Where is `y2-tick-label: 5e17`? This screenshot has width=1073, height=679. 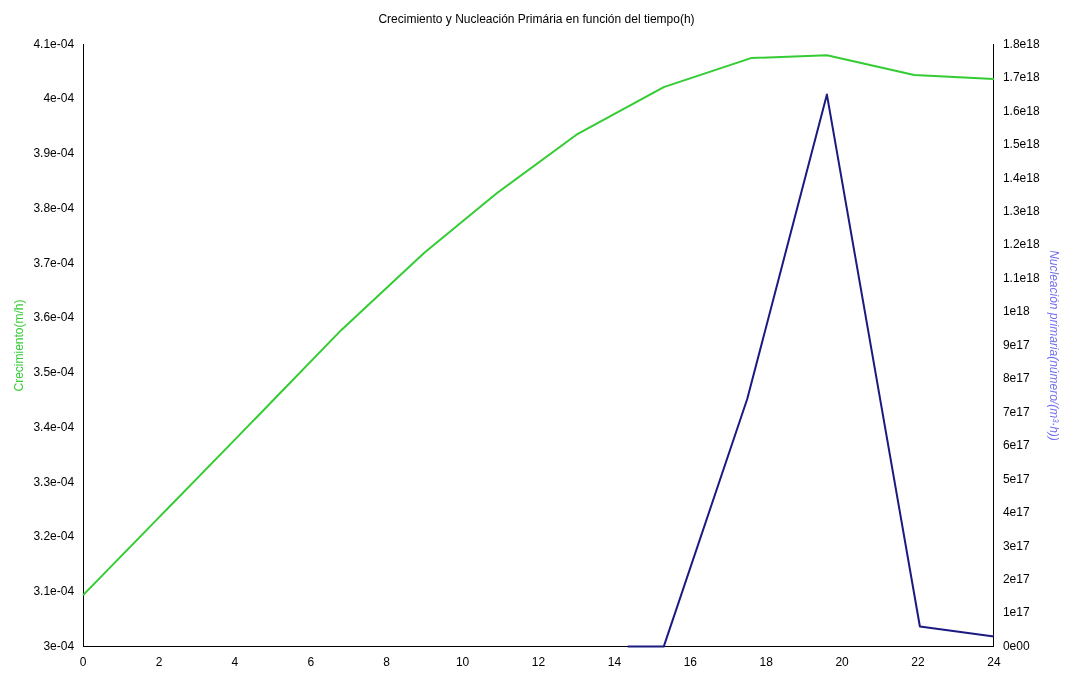 y2-tick-label: 5e17 is located at coordinates (1016, 478).